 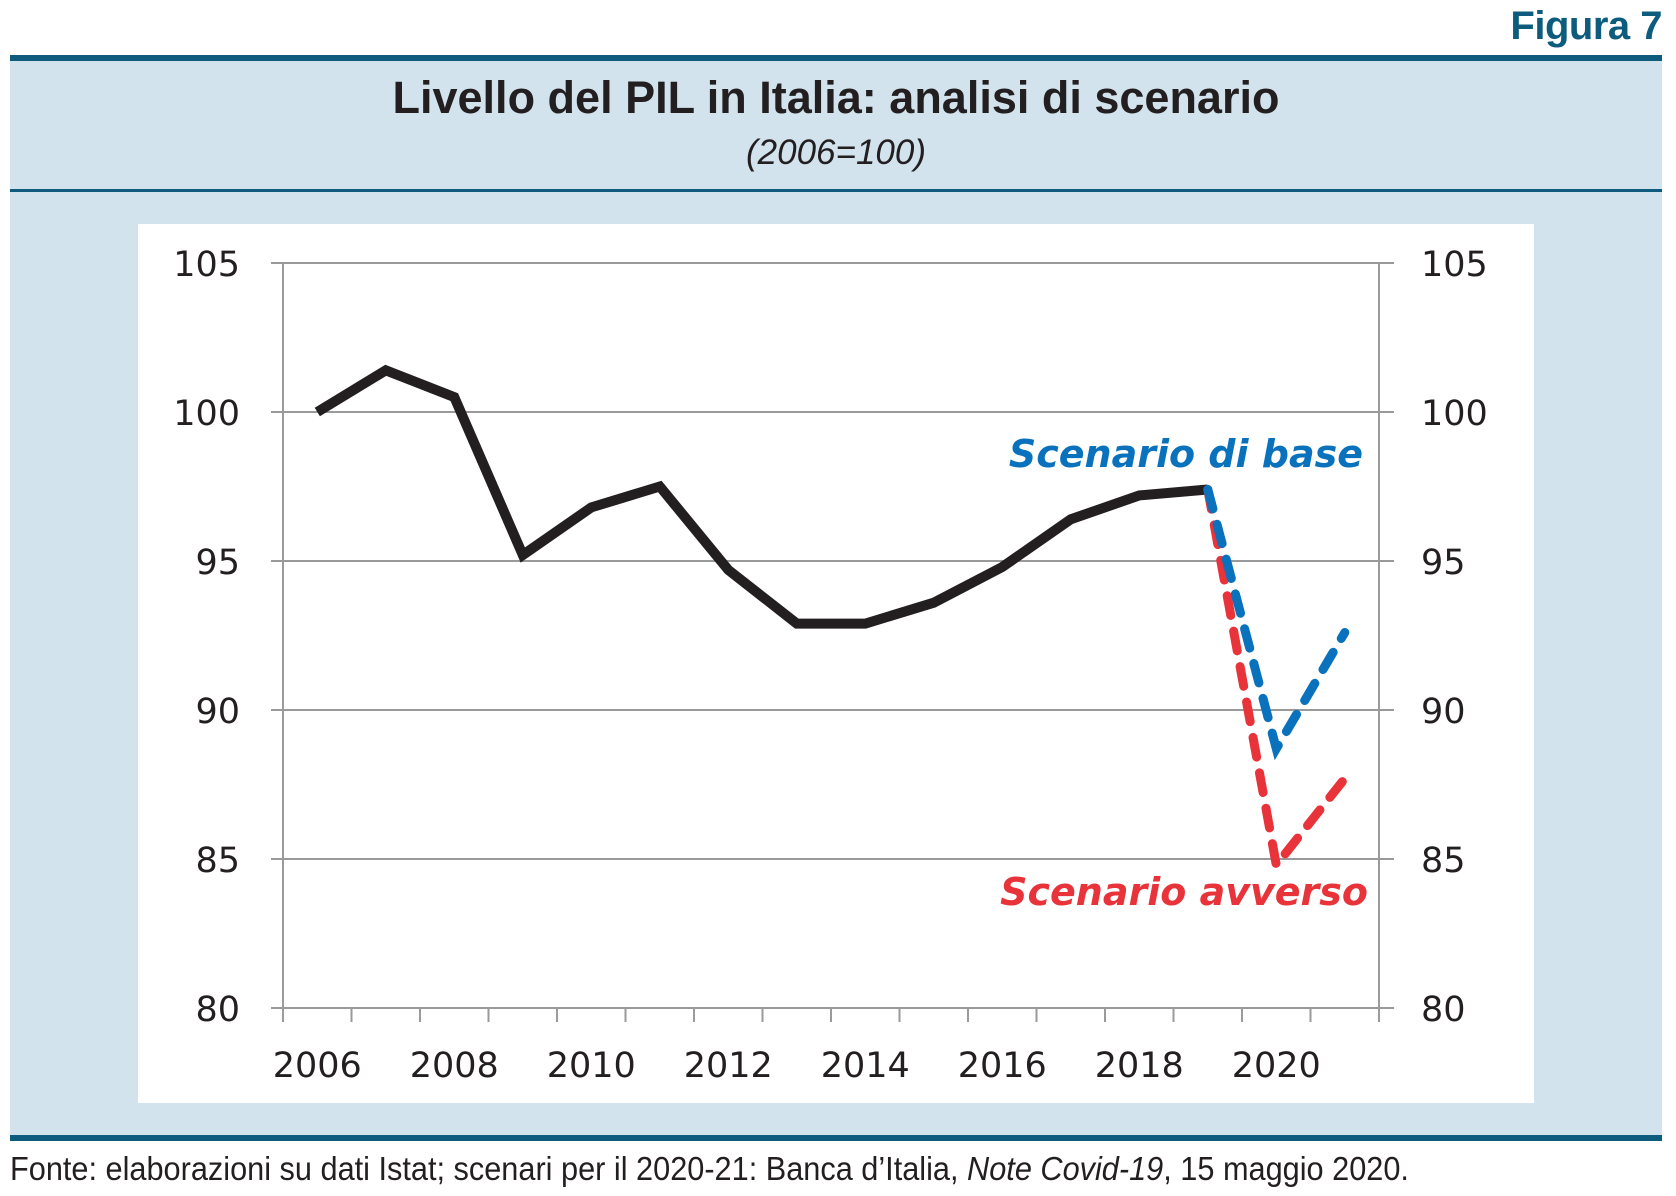 I want to click on y-tick-label-left: 85, so click(x=217, y=861).